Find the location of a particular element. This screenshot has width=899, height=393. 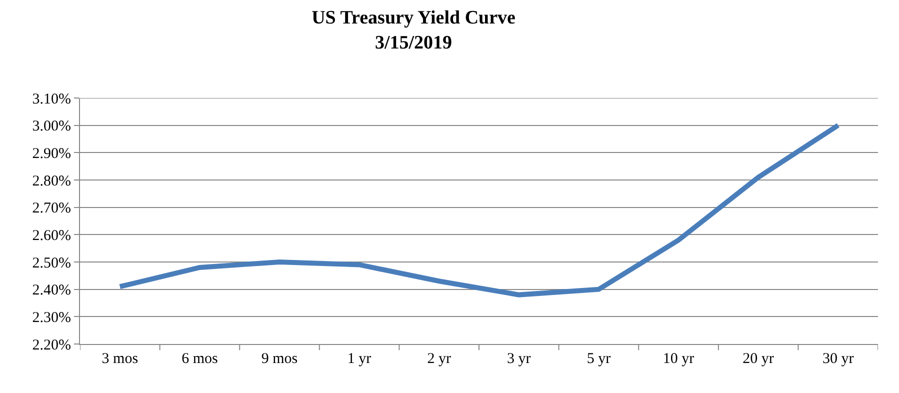

y-tick-label: 2.60% is located at coordinates (51, 236).